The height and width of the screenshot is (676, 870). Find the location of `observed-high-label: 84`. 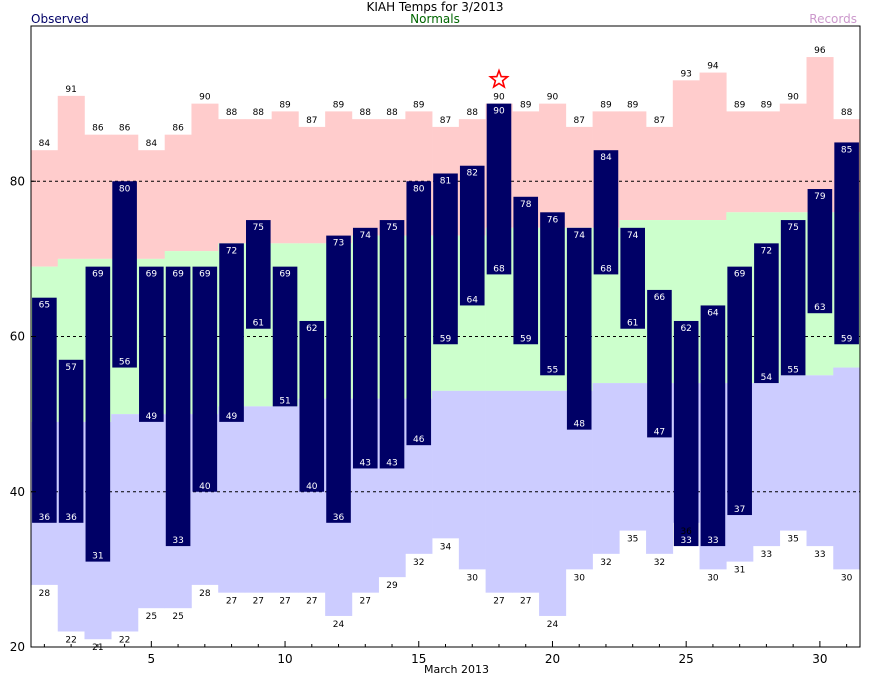

observed-high-label: 84 is located at coordinates (606, 158).